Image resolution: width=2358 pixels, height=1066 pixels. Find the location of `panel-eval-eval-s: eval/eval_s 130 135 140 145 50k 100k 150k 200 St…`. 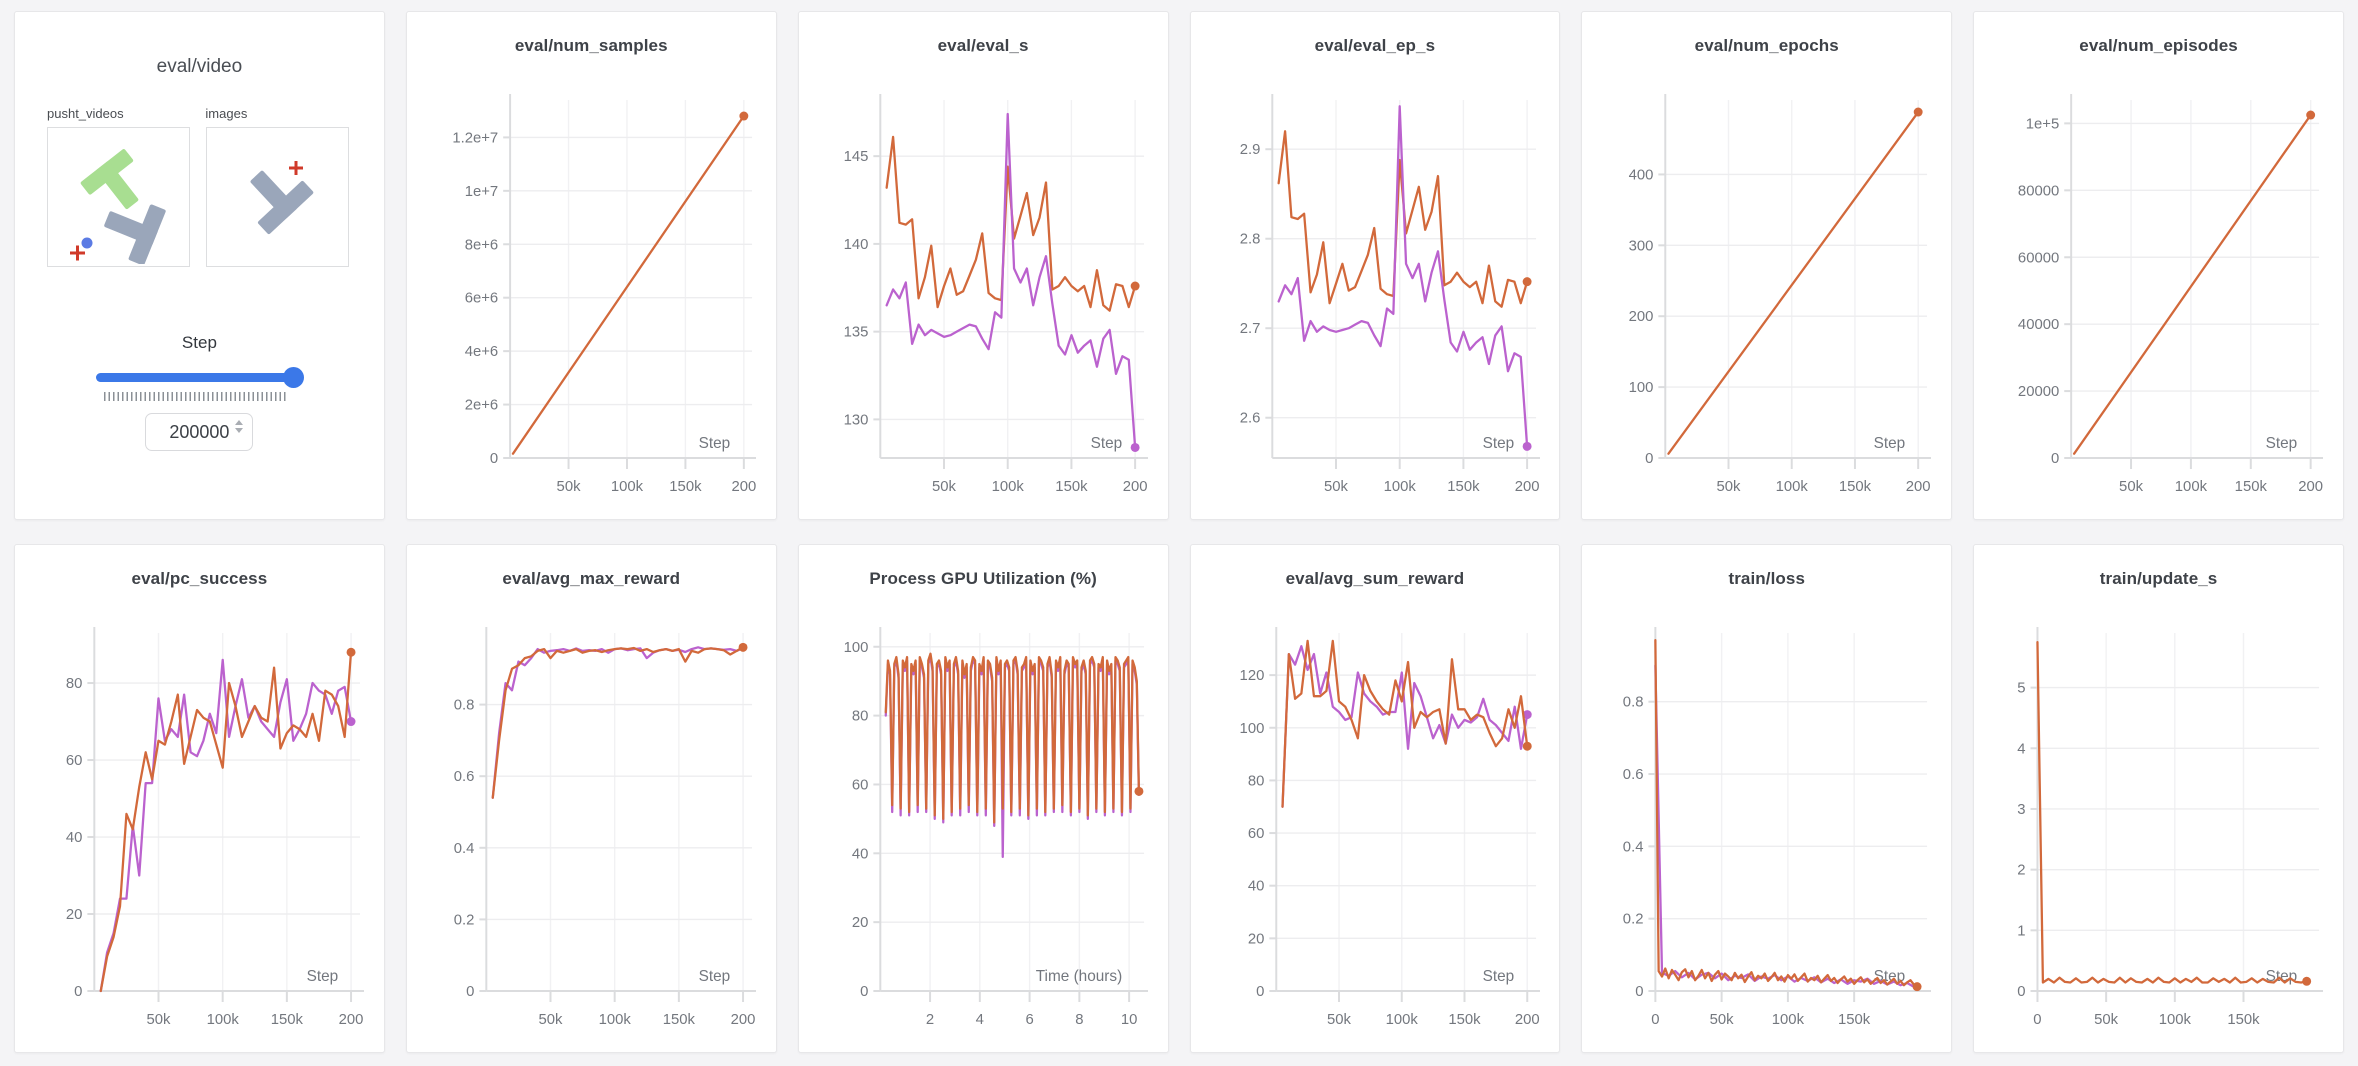

panel-eval-eval-s: eval/eval_s 130 135 140 145 50k 100k 150k 200 St… is located at coordinates (983, 265).